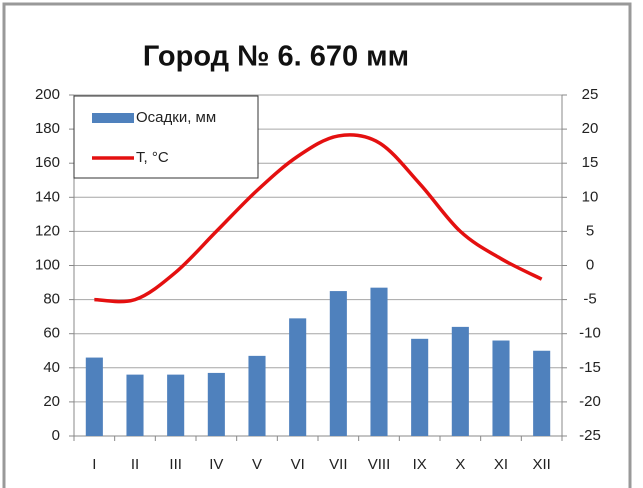 Image resolution: width=643 pixels, height=488 pixels. What do you see at coordinates (47, 128) in the screenshot?
I see `y-tick-label: 180` at bounding box center [47, 128].